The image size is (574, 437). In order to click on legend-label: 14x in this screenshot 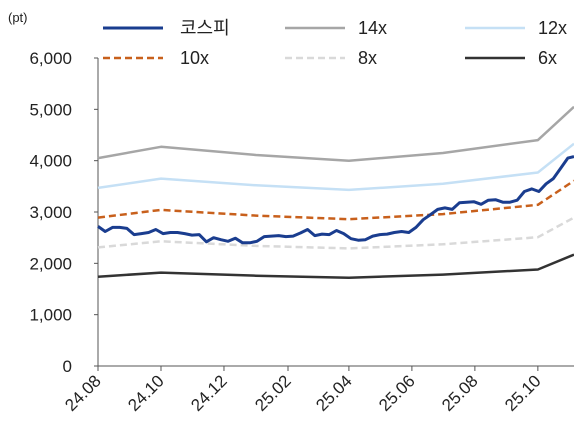, I will do `click(372, 28)`.